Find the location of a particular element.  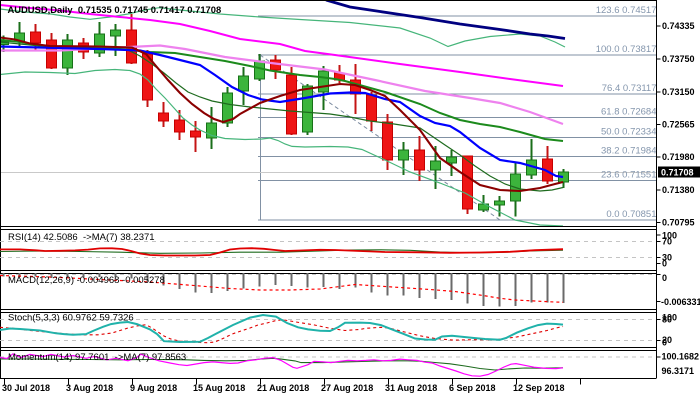

svg-text: 0.71380 is located at coordinates (678, 190).